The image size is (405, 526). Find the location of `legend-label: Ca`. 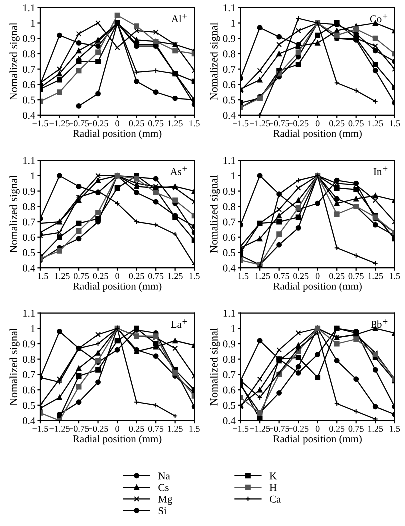

legend-label: Ca is located at coordinates (276, 499).